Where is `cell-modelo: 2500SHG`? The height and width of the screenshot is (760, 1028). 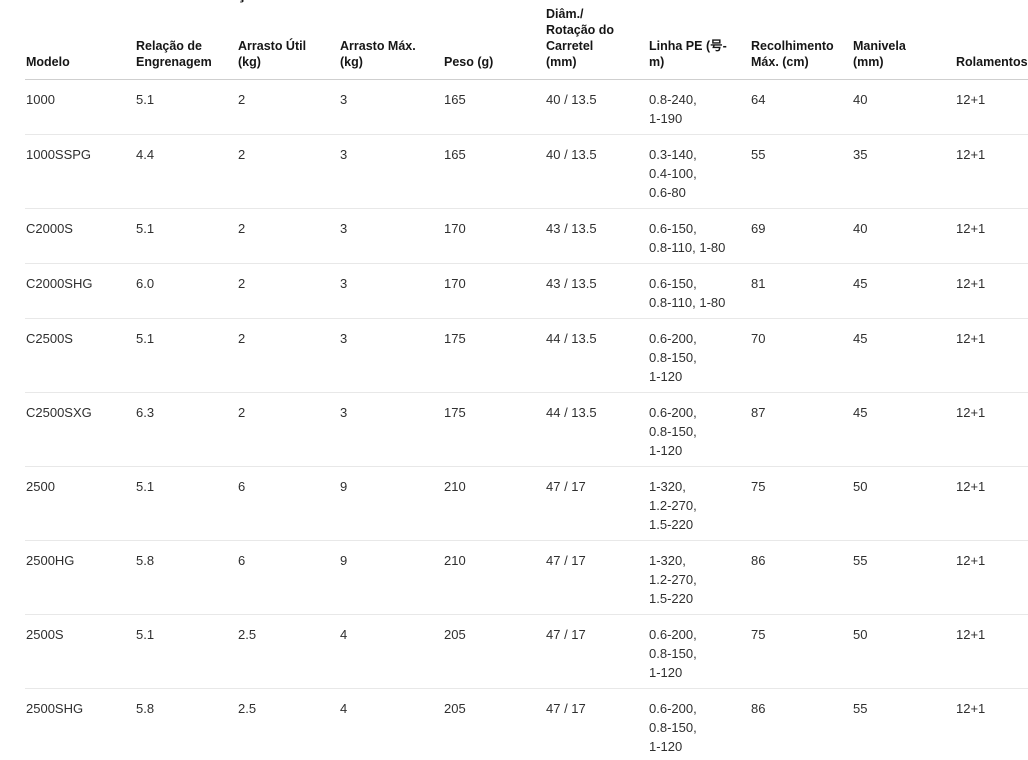
cell-modelo: 2500SHG is located at coordinates (80, 724).